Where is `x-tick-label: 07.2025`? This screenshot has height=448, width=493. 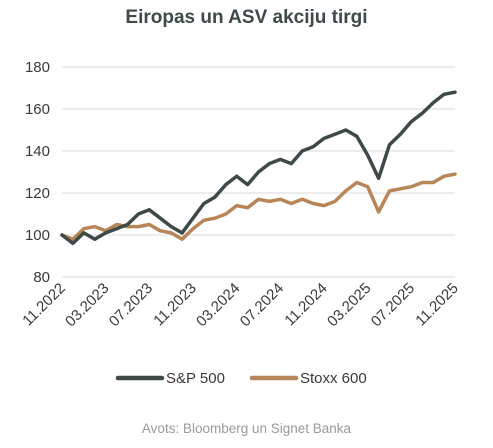
x-tick-label: 07.2025 is located at coordinates (393, 305).